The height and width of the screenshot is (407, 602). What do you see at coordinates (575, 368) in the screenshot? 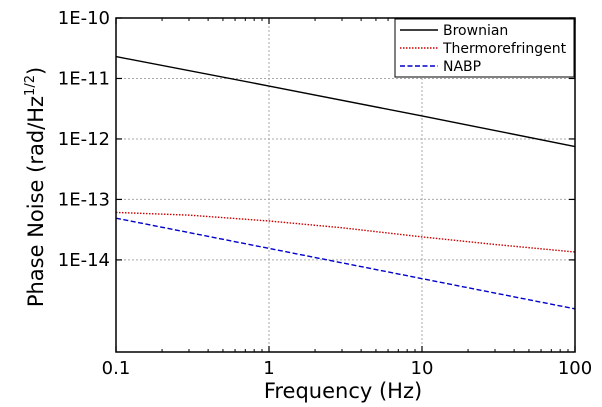
I see `x-tick-label: 100` at bounding box center [575, 368].